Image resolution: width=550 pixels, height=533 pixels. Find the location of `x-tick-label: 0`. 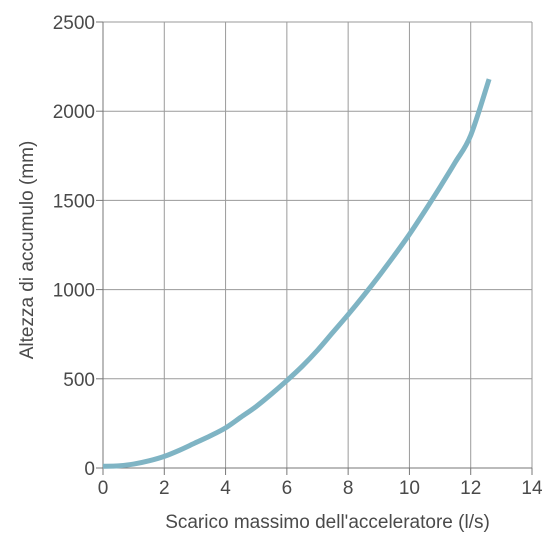

x-tick-label: 0 is located at coordinates (103, 488).